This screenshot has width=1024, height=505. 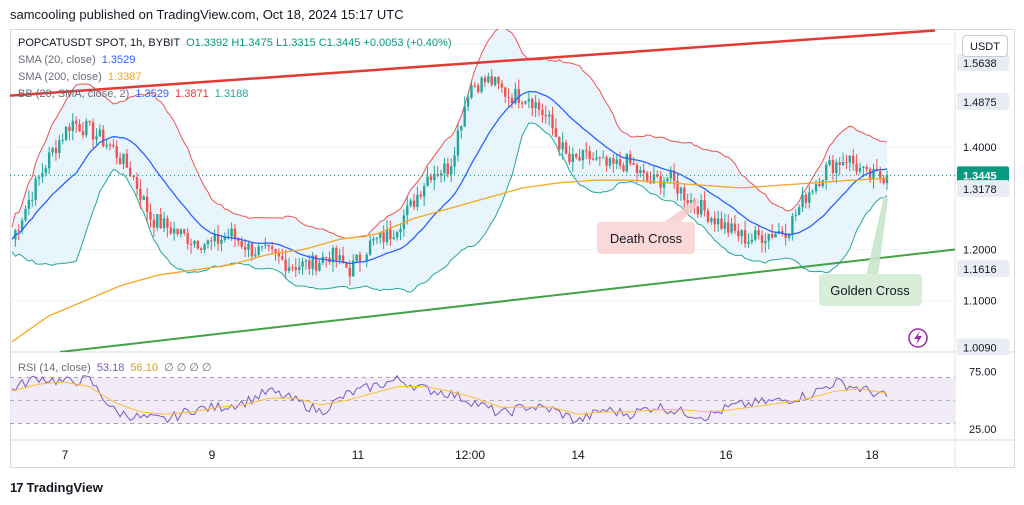 I want to click on currency-unit-button: USDT, so click(x=985, y=46).